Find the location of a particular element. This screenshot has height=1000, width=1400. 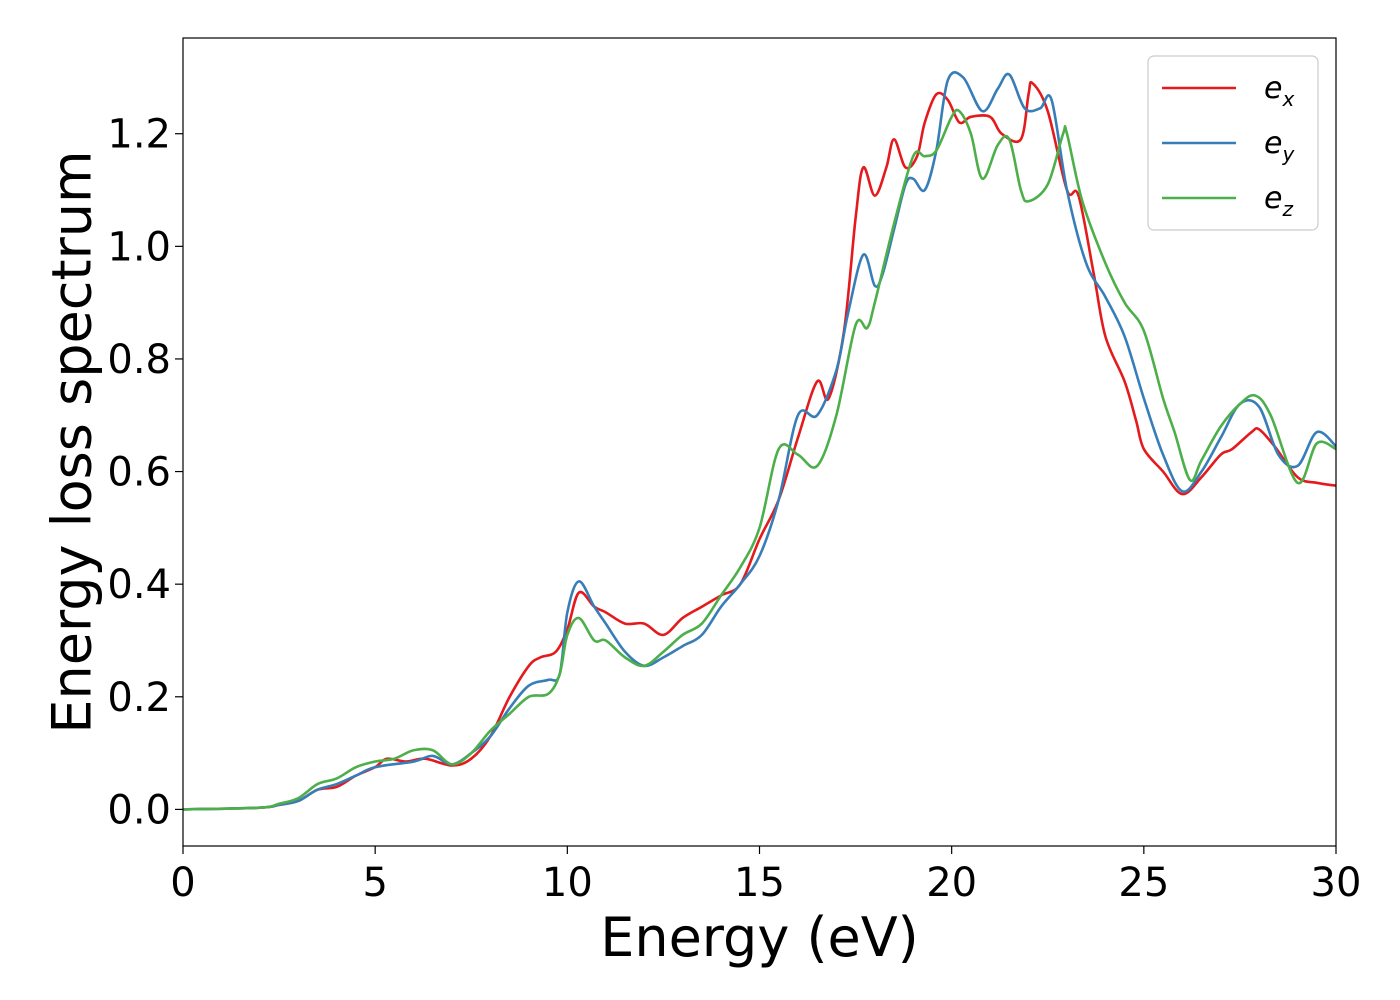

y-tick-label: 0.0 is located at coordinates (139, 810).